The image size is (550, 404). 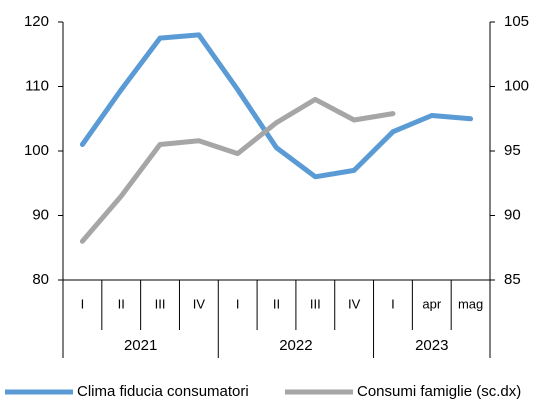 I want to click on x-tick-label: apr, so click(x=431, y=303).